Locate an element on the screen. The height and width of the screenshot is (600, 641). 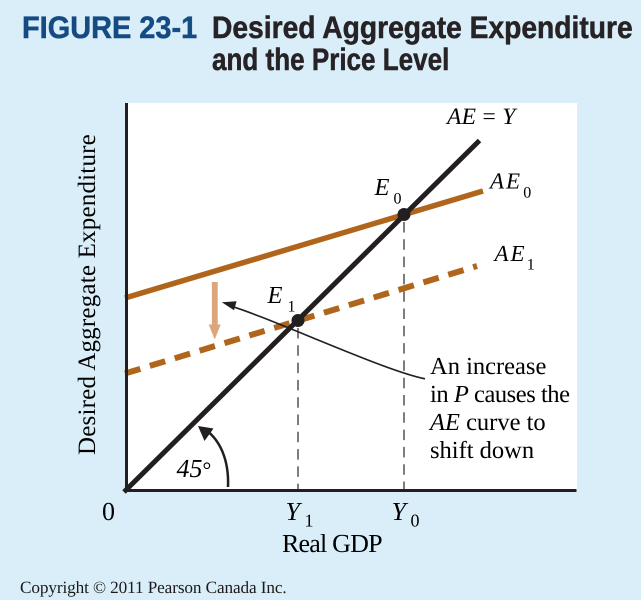
svg-text: 0 is located at coordinates (108, 511).